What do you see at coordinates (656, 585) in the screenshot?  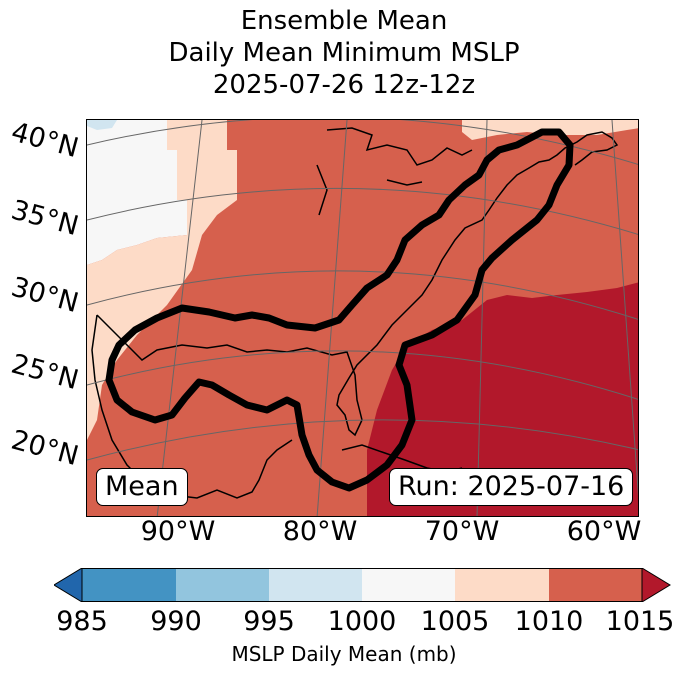 I see `colorbar-extend-high` at bounding box center [656, 585].